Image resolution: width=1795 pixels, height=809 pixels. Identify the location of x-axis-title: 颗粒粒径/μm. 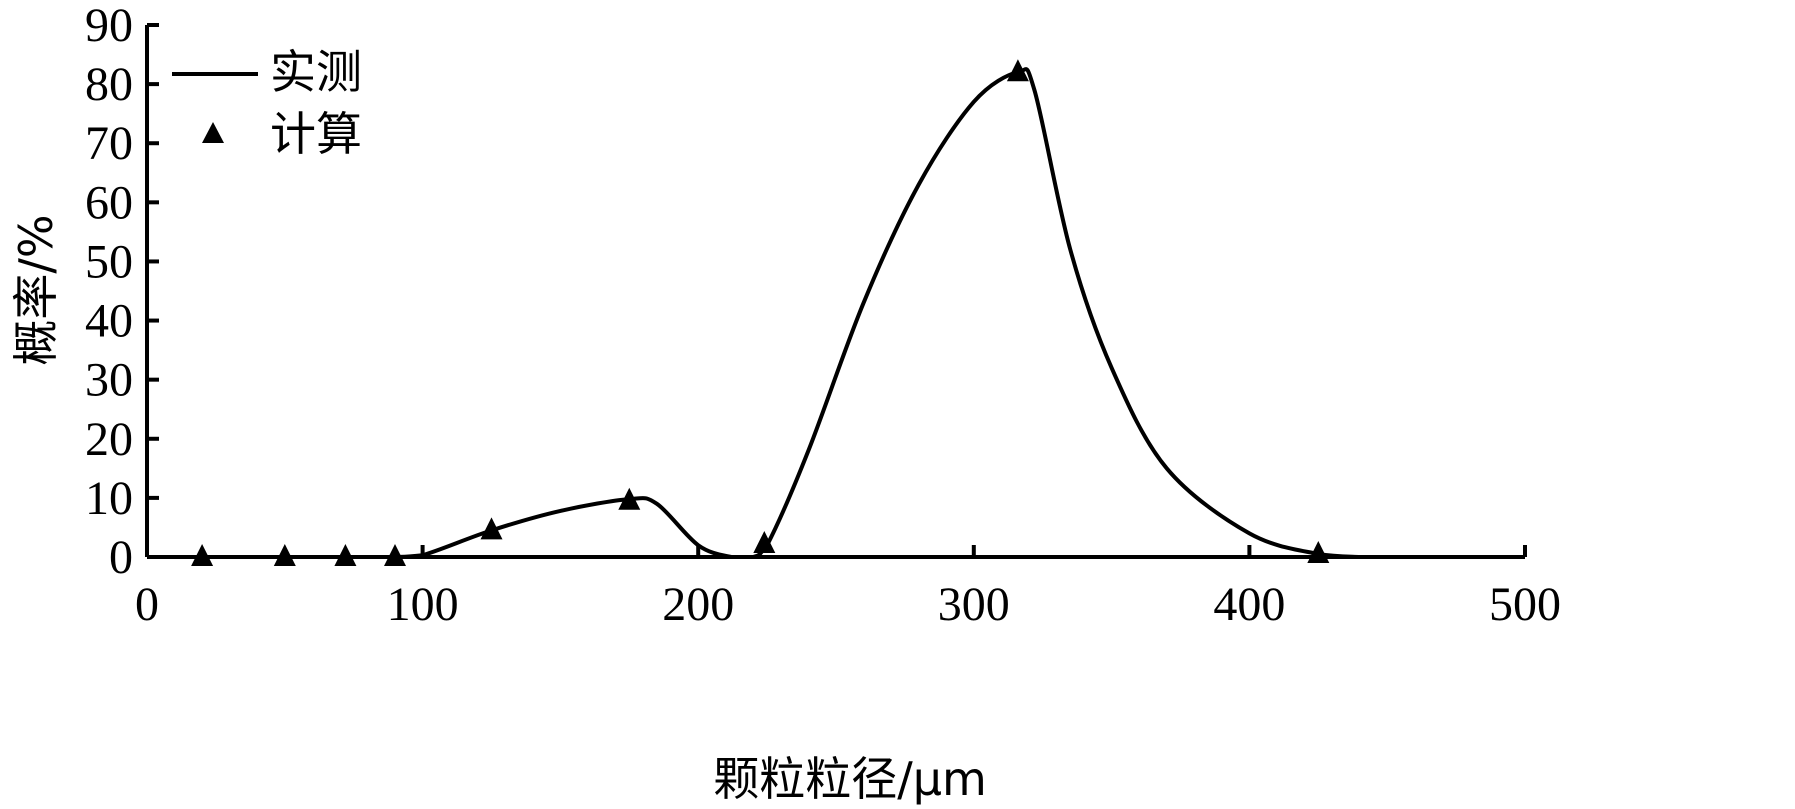
(850, 779).